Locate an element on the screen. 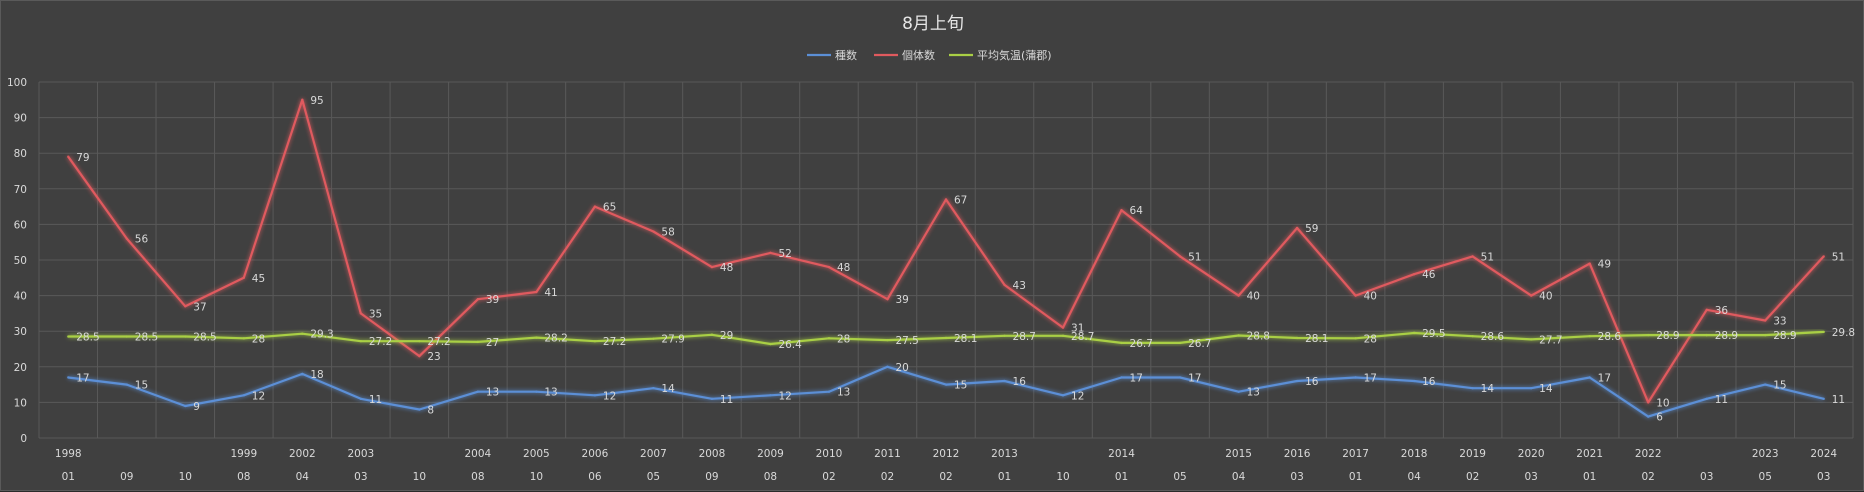 The width and height of the screenshot is (1864, 492). y-axis: 0 10 20 30 40 50 60 70 80 90 100 is located at coordinates (17, 261).